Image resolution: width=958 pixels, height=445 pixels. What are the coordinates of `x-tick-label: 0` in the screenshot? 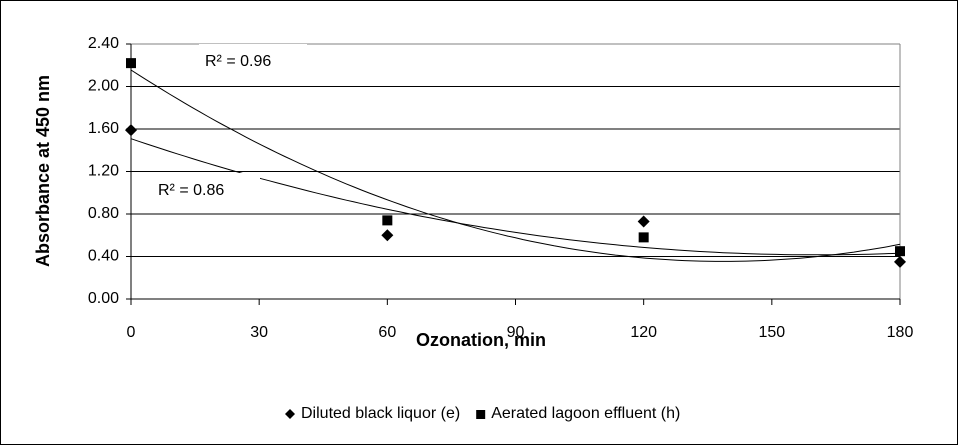 It's located at (131, 332).